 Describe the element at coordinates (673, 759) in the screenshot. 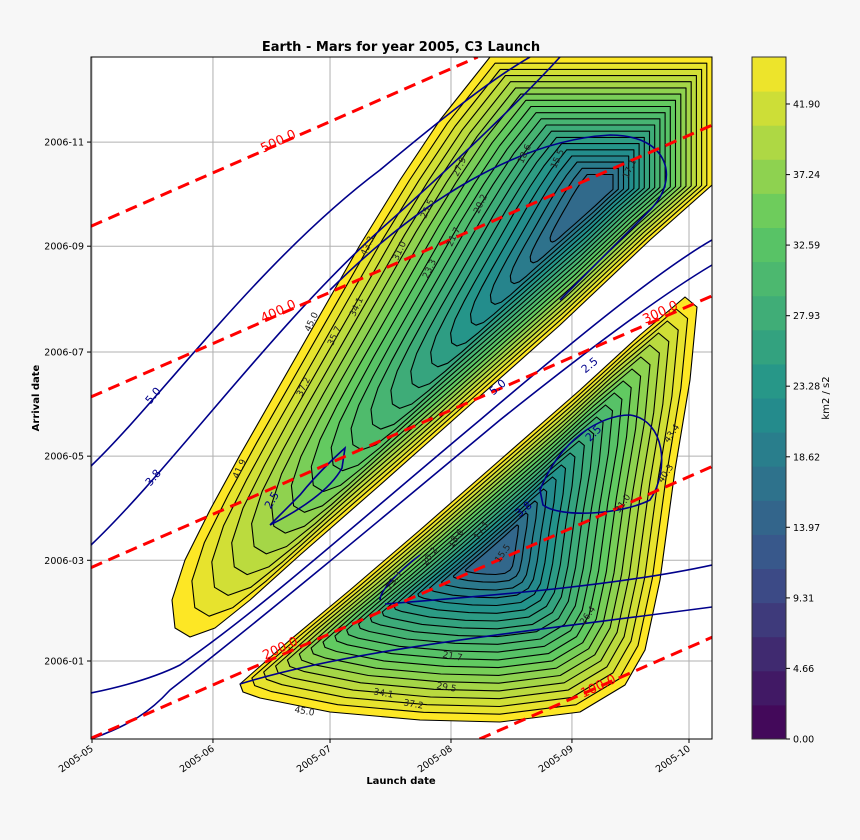

I see `x-tick-label: 2005-10` at that location.